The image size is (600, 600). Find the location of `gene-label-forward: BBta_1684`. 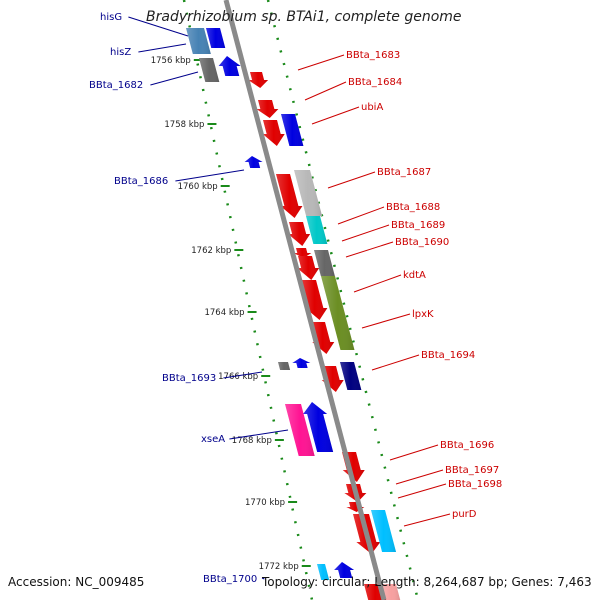

gene-label-forward: BBta_1684 is located at coordinates (375, 82).